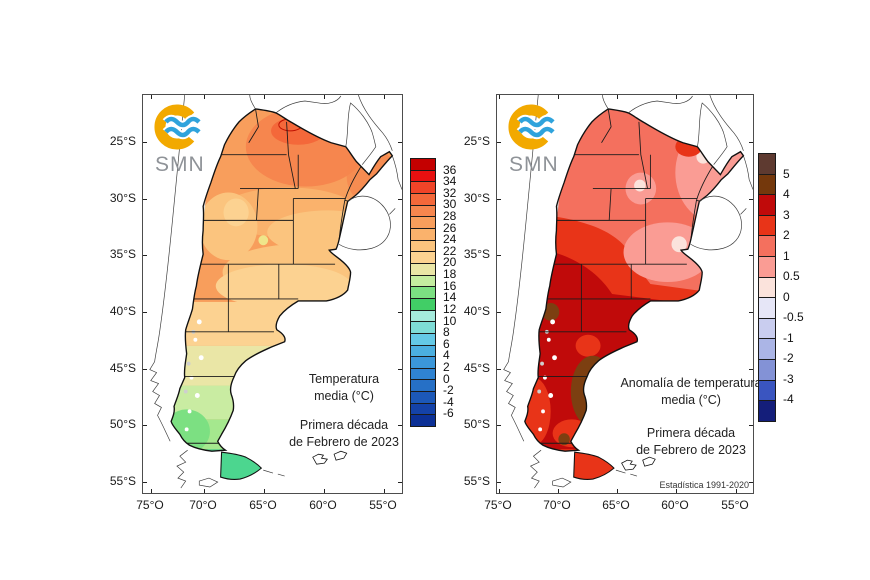 The image size is (870, 580). Describe the element at coordinates (704, 485) in the screenshot. I see `statistics-period-note: Estadística 1991-2020` at that location.